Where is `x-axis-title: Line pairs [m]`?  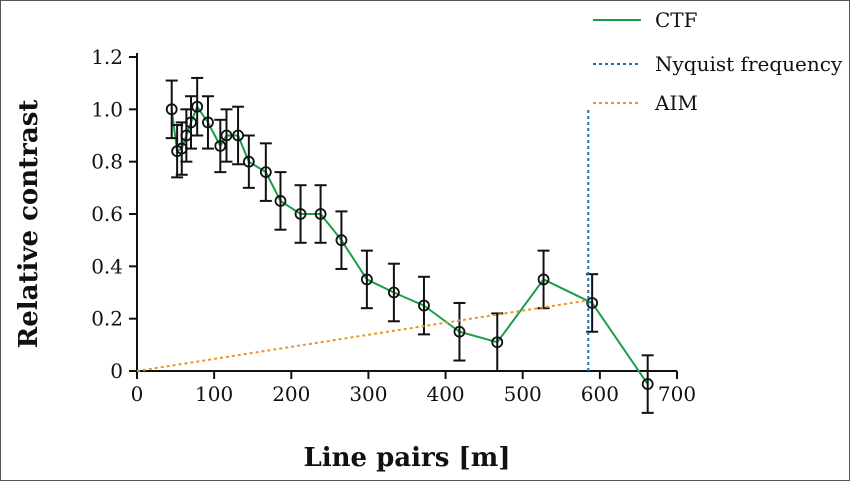
x-axis-title: Line pairs [m] is located at coordinates (406, 458).